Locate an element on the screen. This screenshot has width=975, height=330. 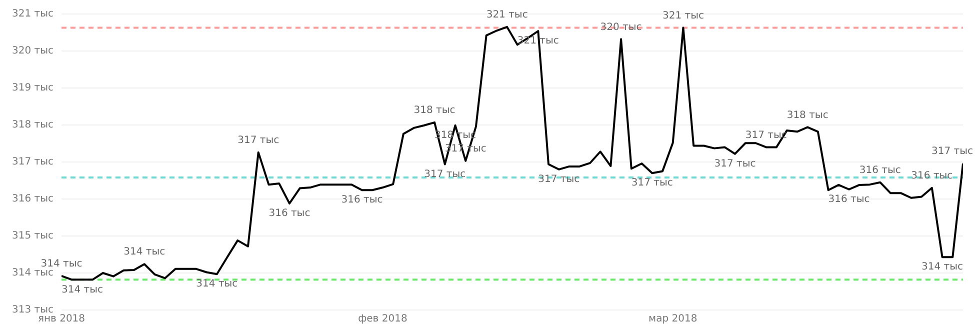
y-tick-label: 317 тыс is located at coordinates (33, 162).